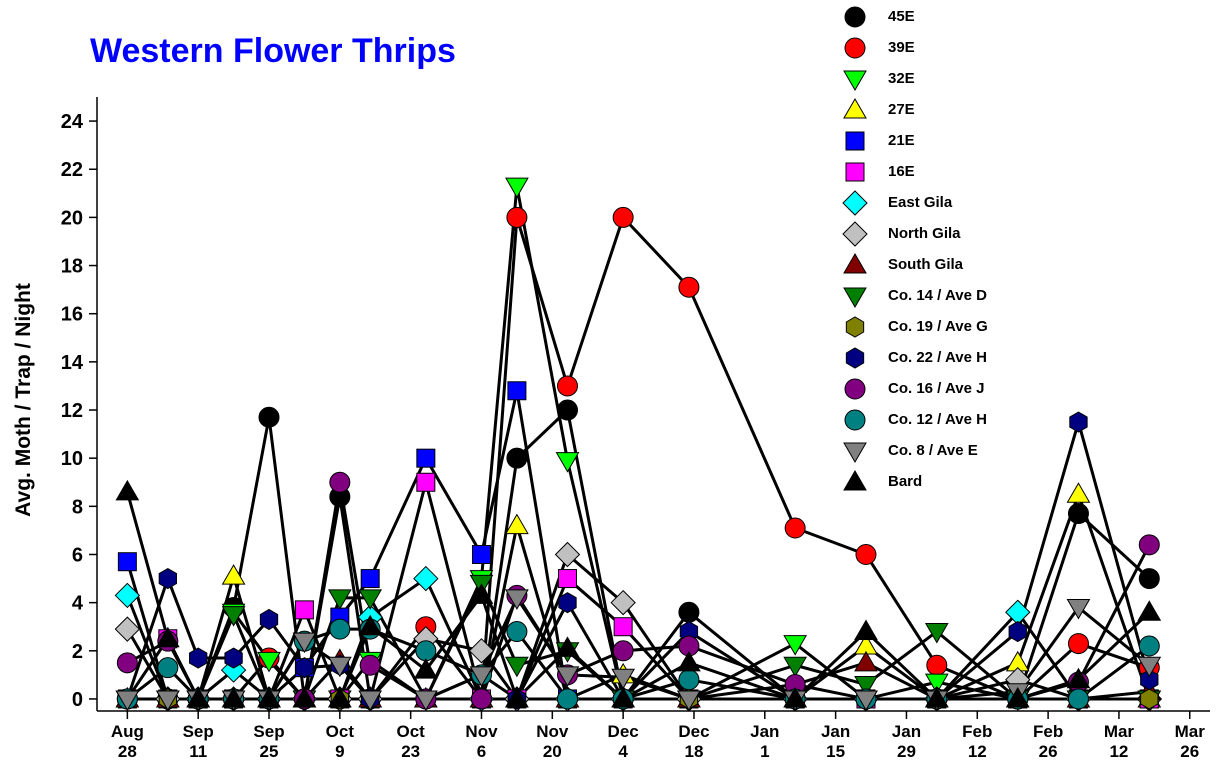  What do you see at coordinates (78, 604) in the screenshot?
I see `y-tick-label: 4` at bounding box center [78, 604].